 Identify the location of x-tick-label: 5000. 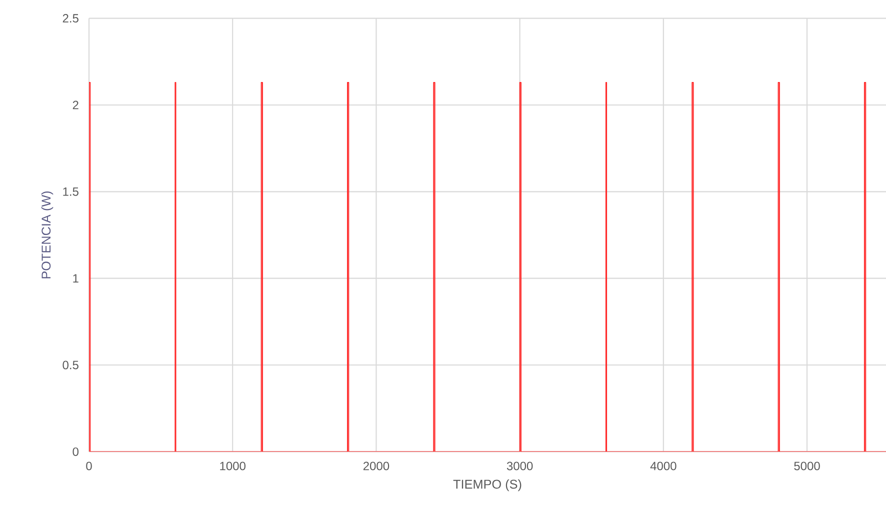
(807, 466).